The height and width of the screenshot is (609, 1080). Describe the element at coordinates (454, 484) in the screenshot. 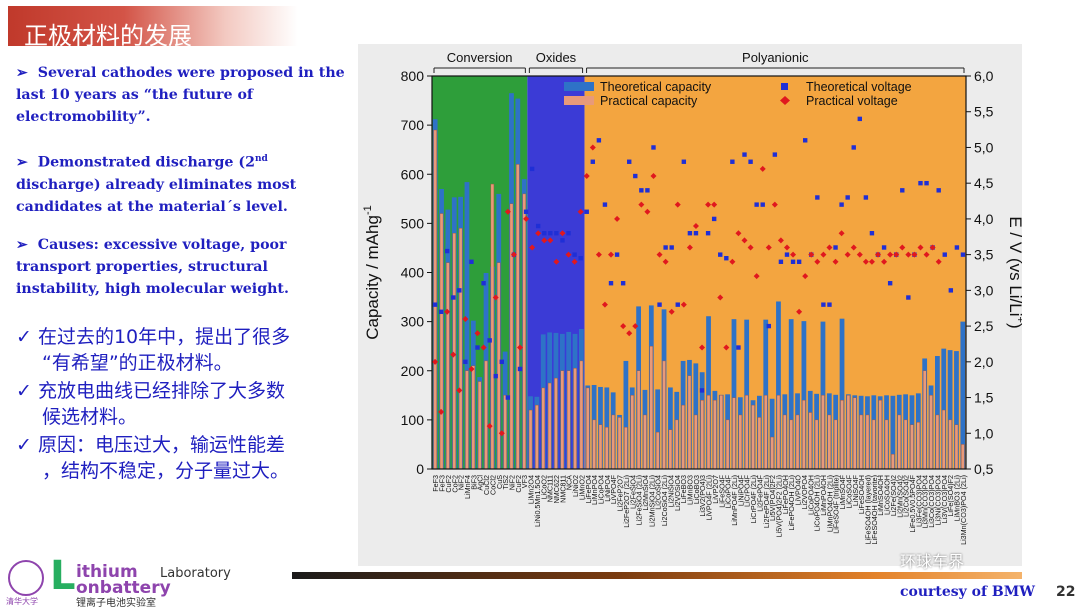

I see `x-tick-label: CoF2` at that location.